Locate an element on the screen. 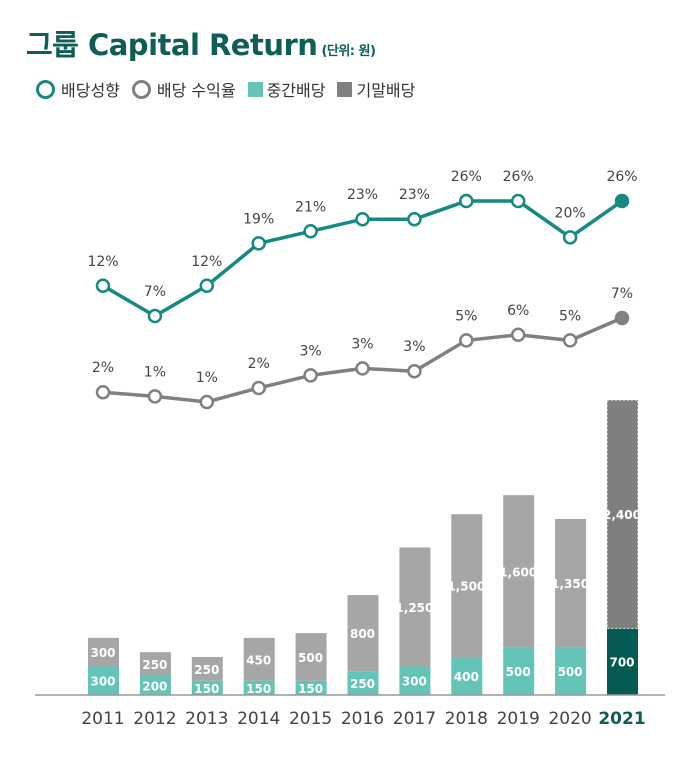 This screenshot has height=759, width=686. bar-label-final: 1,250 is located at coordinates (414, 608).